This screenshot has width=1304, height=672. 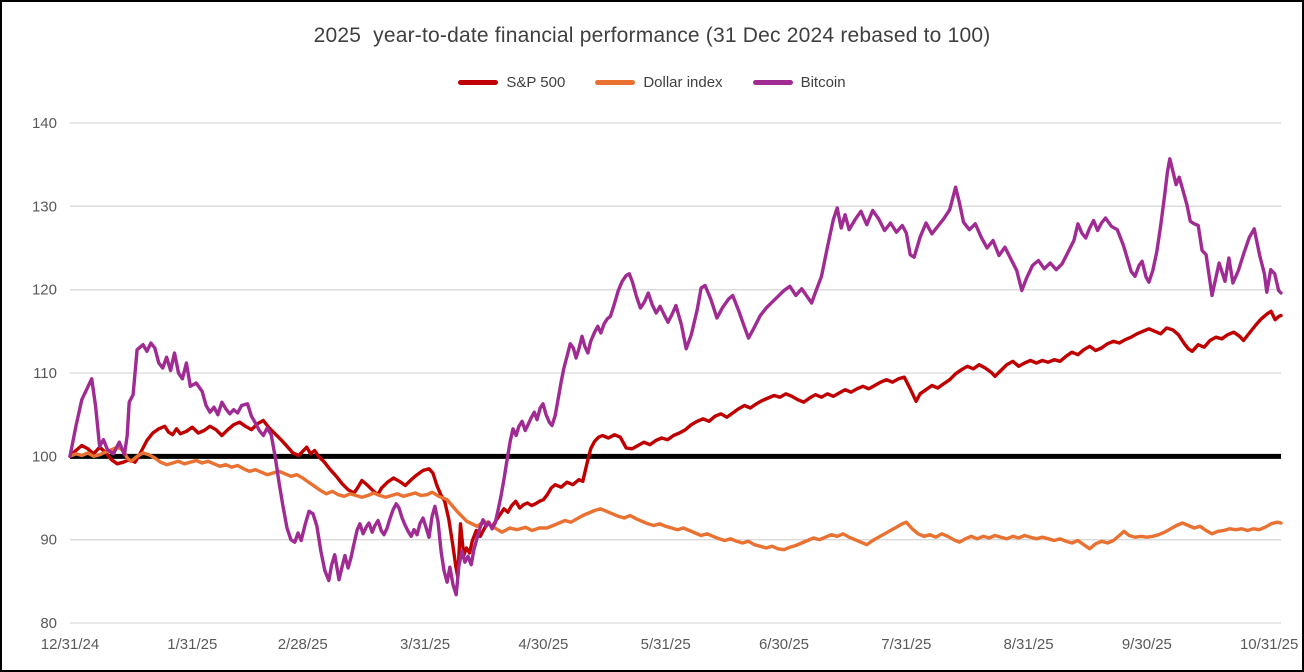 What do you see at coordinates (683, 82) in the screenshot?
I see `legend-label-dollar-index: Dollar index` at bounding box center [683, 82].